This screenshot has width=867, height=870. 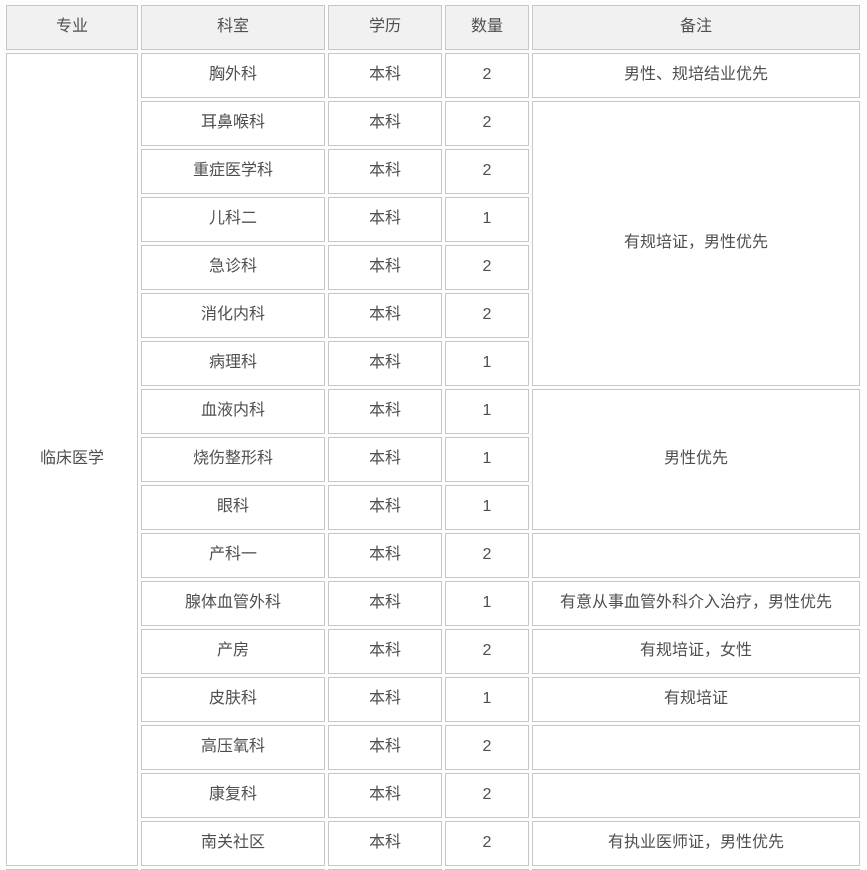 What do you see at coordinates (487, 27) in the screenshot?
I see `col-header-qty: 数量` at bounding box center [487, 27].